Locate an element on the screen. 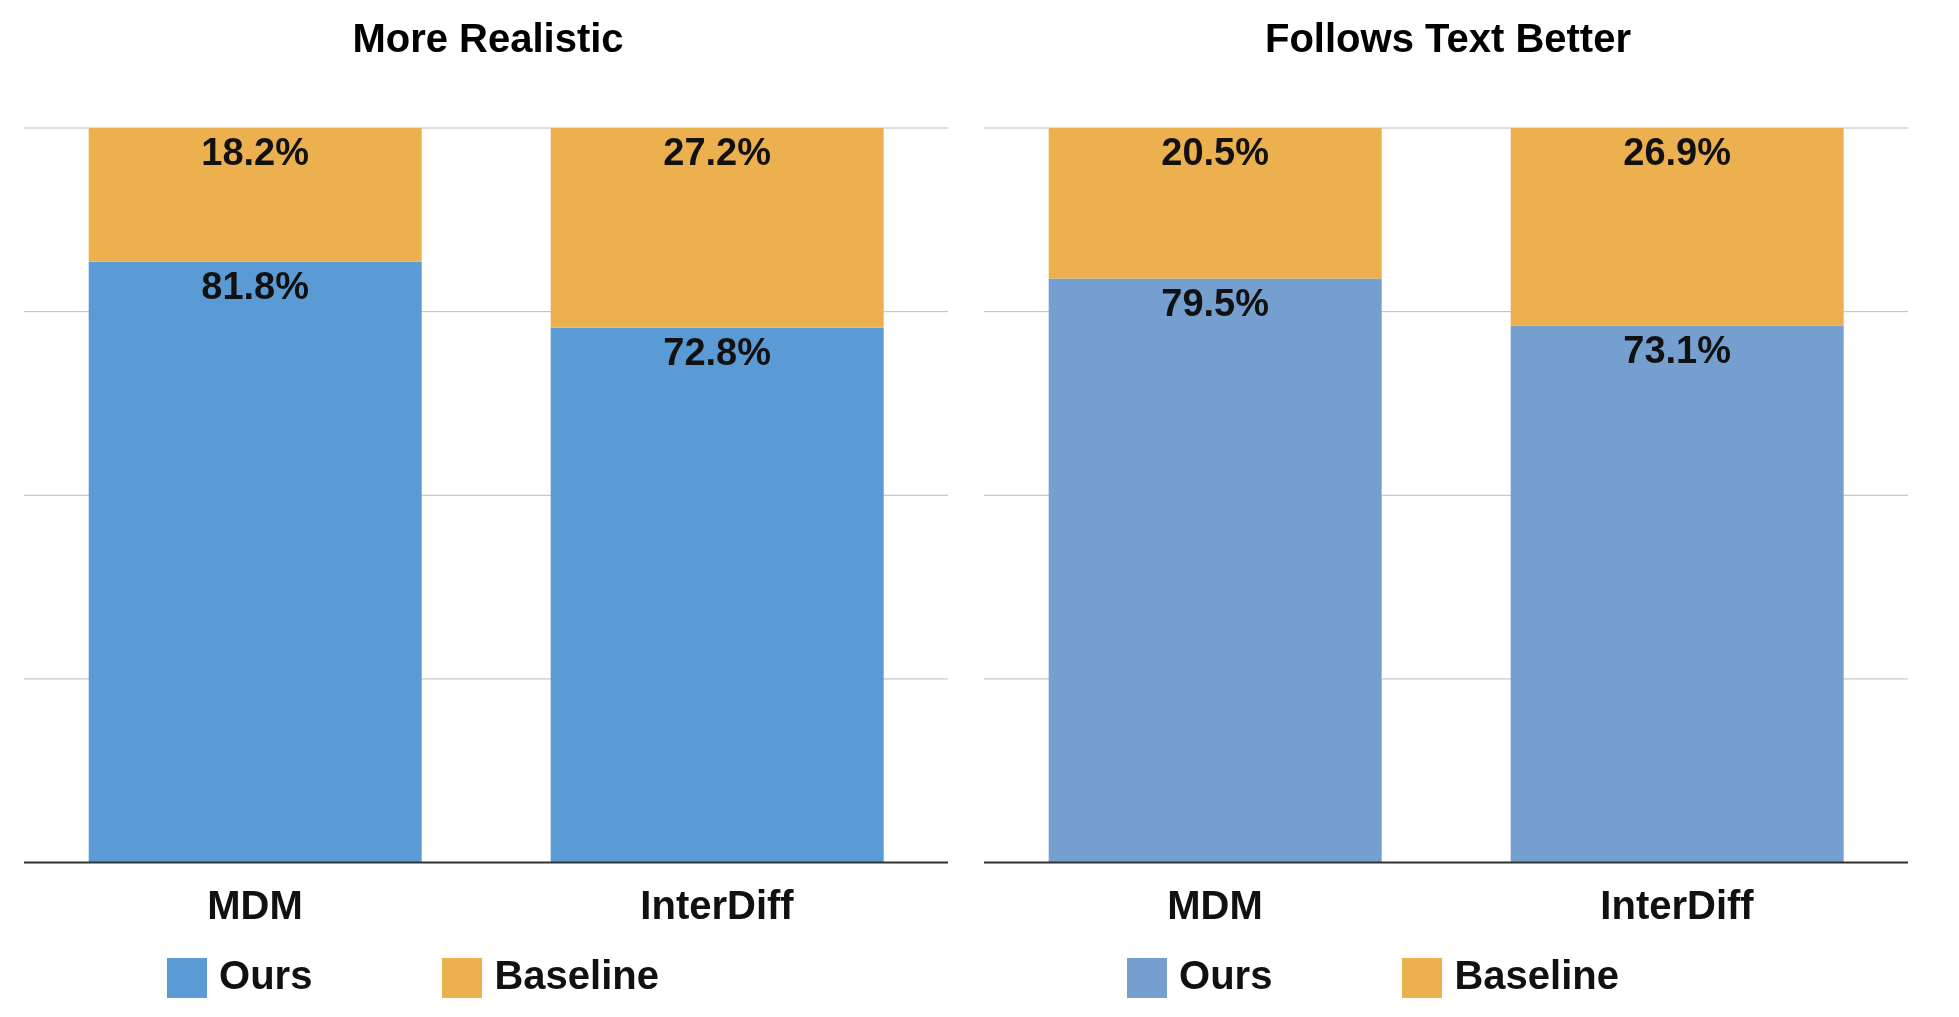 Image resolution: width=1959 pixels, height=1017 pixels. data-label: 72.8% is located at coordinates (717, 351).